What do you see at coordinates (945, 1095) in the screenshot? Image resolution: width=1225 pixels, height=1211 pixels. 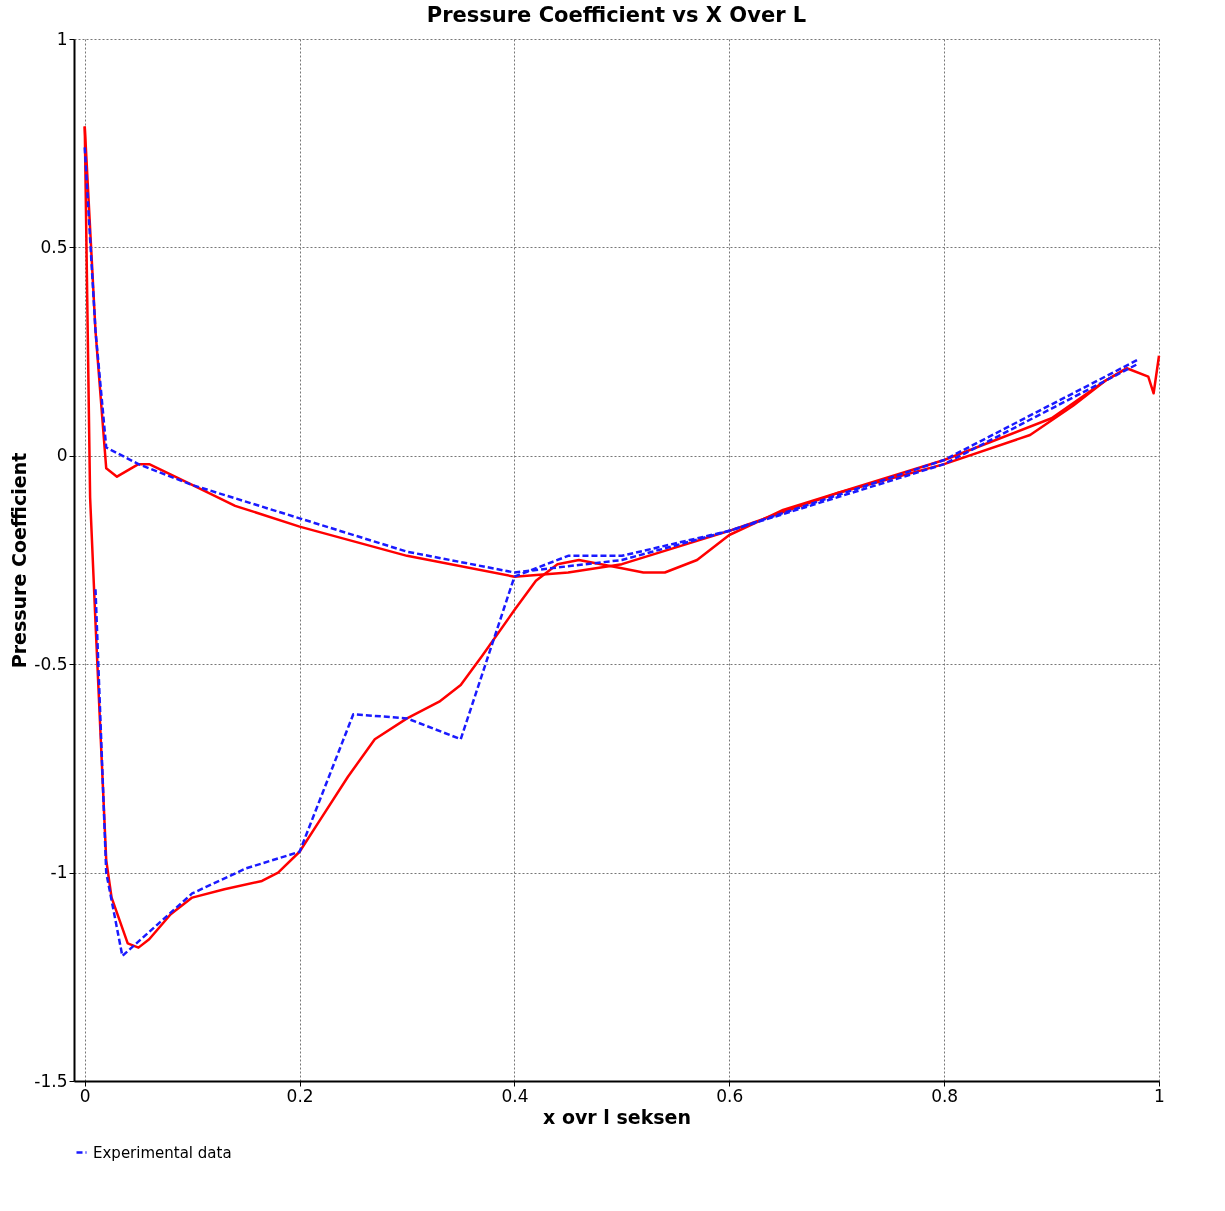 I see `x-tick-label: 0.8` at bounding box center [945, 1095].